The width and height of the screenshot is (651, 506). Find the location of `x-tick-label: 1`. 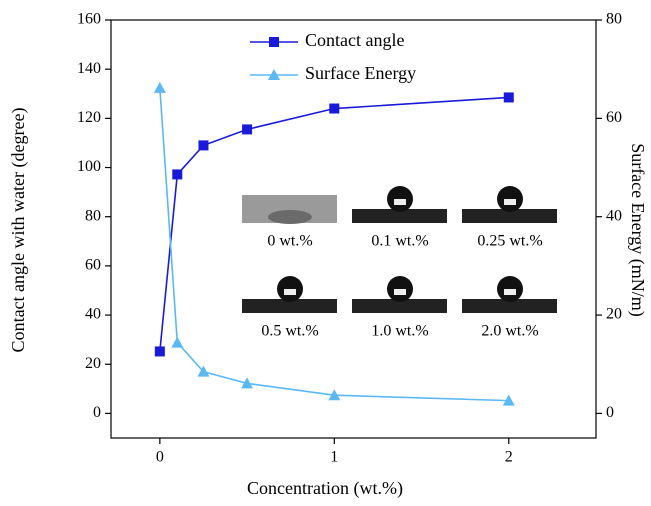

x-tick-label: 1 is located at coordinates (334, 457).